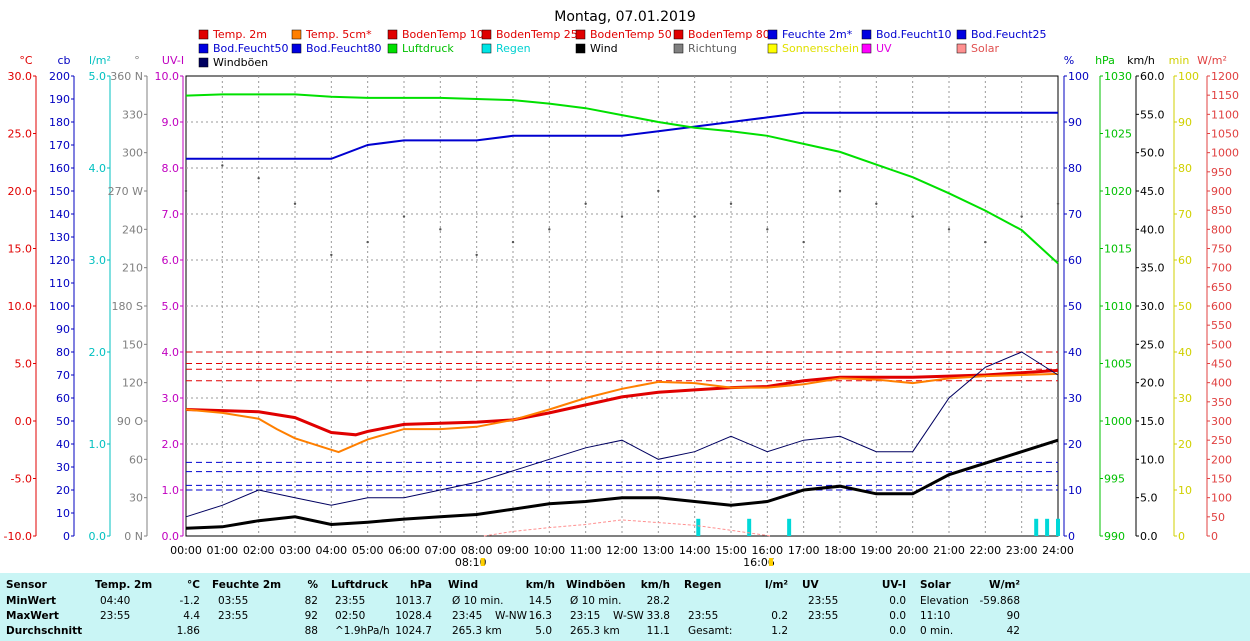  Describe the element at coordinates (132, 114) in the screenshot. I see `axis-tick-label: 330` at that location.